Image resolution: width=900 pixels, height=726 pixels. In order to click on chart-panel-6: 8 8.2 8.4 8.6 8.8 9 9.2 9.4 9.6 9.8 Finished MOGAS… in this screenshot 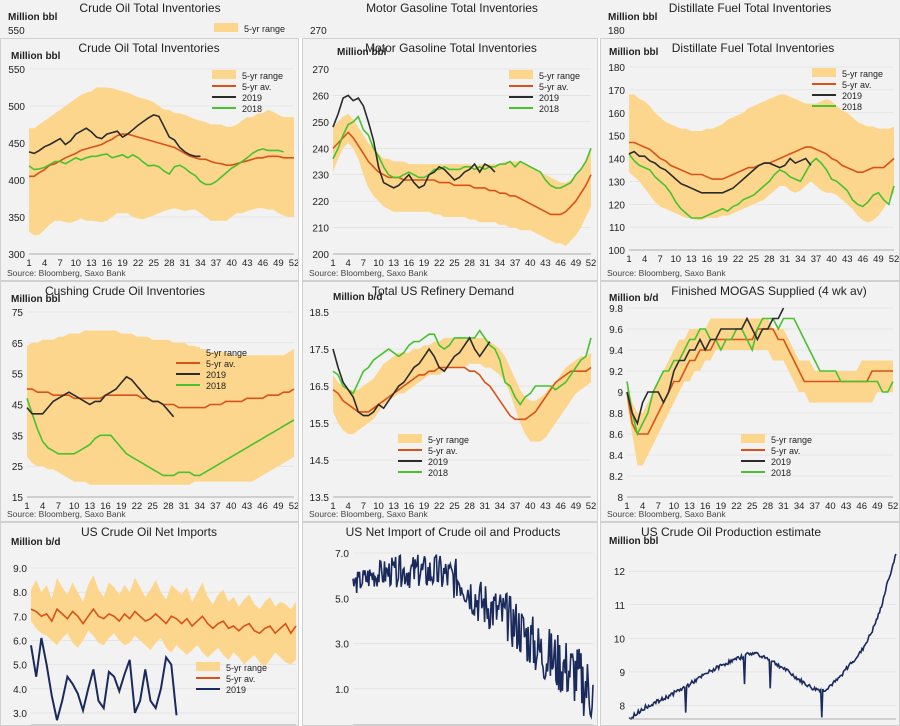, I will do `click(750, 401)`.